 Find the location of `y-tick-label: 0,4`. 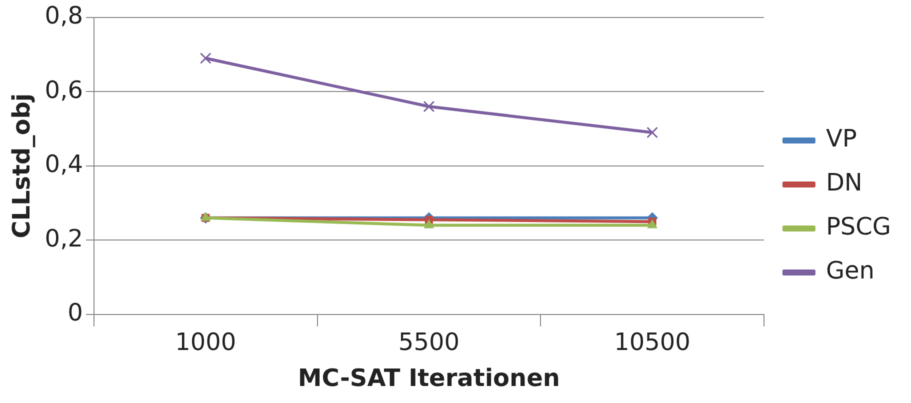

y-tick-label: 0,4 is located at coordinates (63, 164).